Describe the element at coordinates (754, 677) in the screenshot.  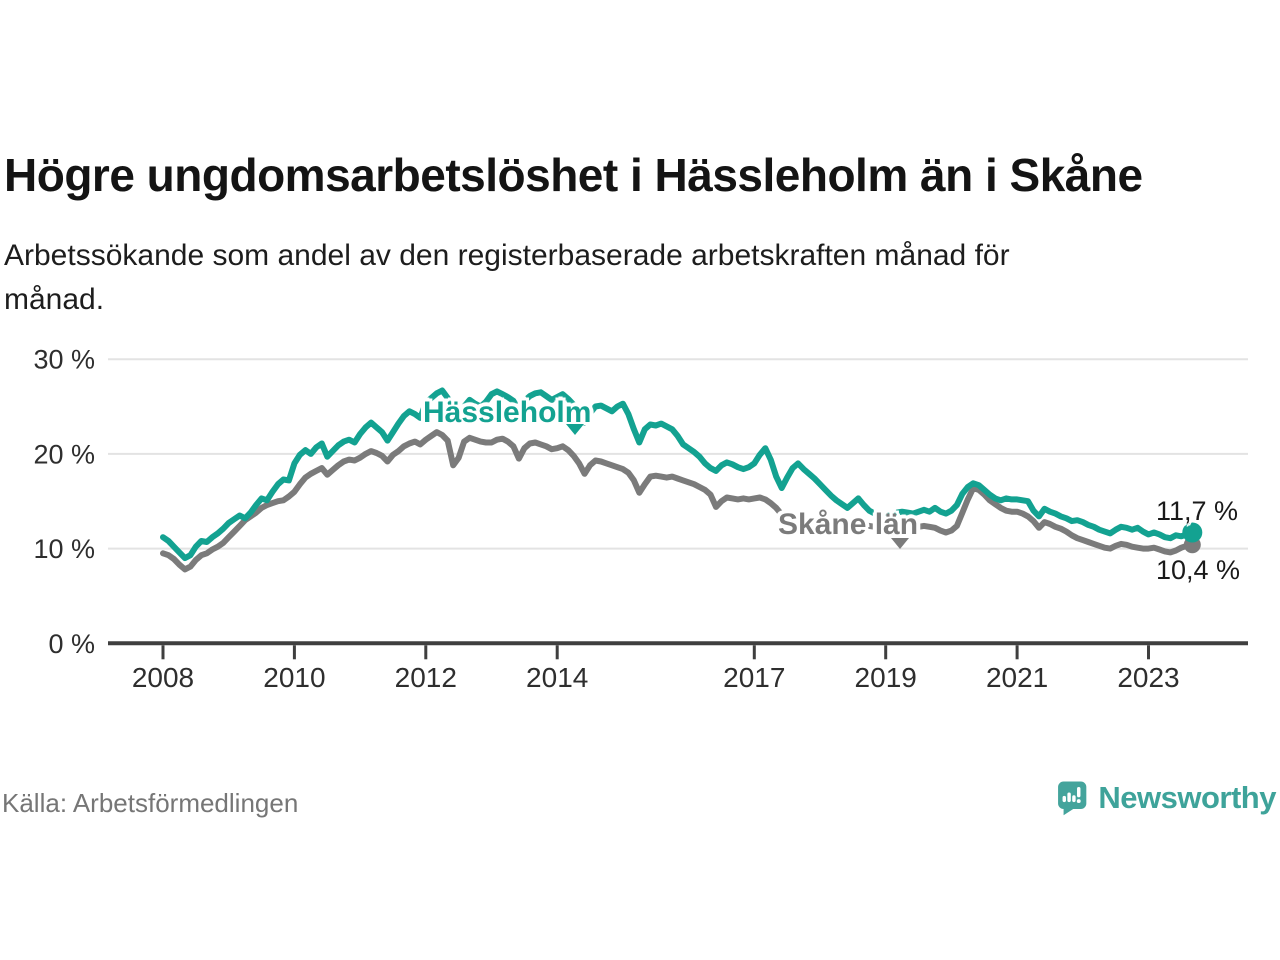
I see `x-axis-tick-label: 2017` at that location.